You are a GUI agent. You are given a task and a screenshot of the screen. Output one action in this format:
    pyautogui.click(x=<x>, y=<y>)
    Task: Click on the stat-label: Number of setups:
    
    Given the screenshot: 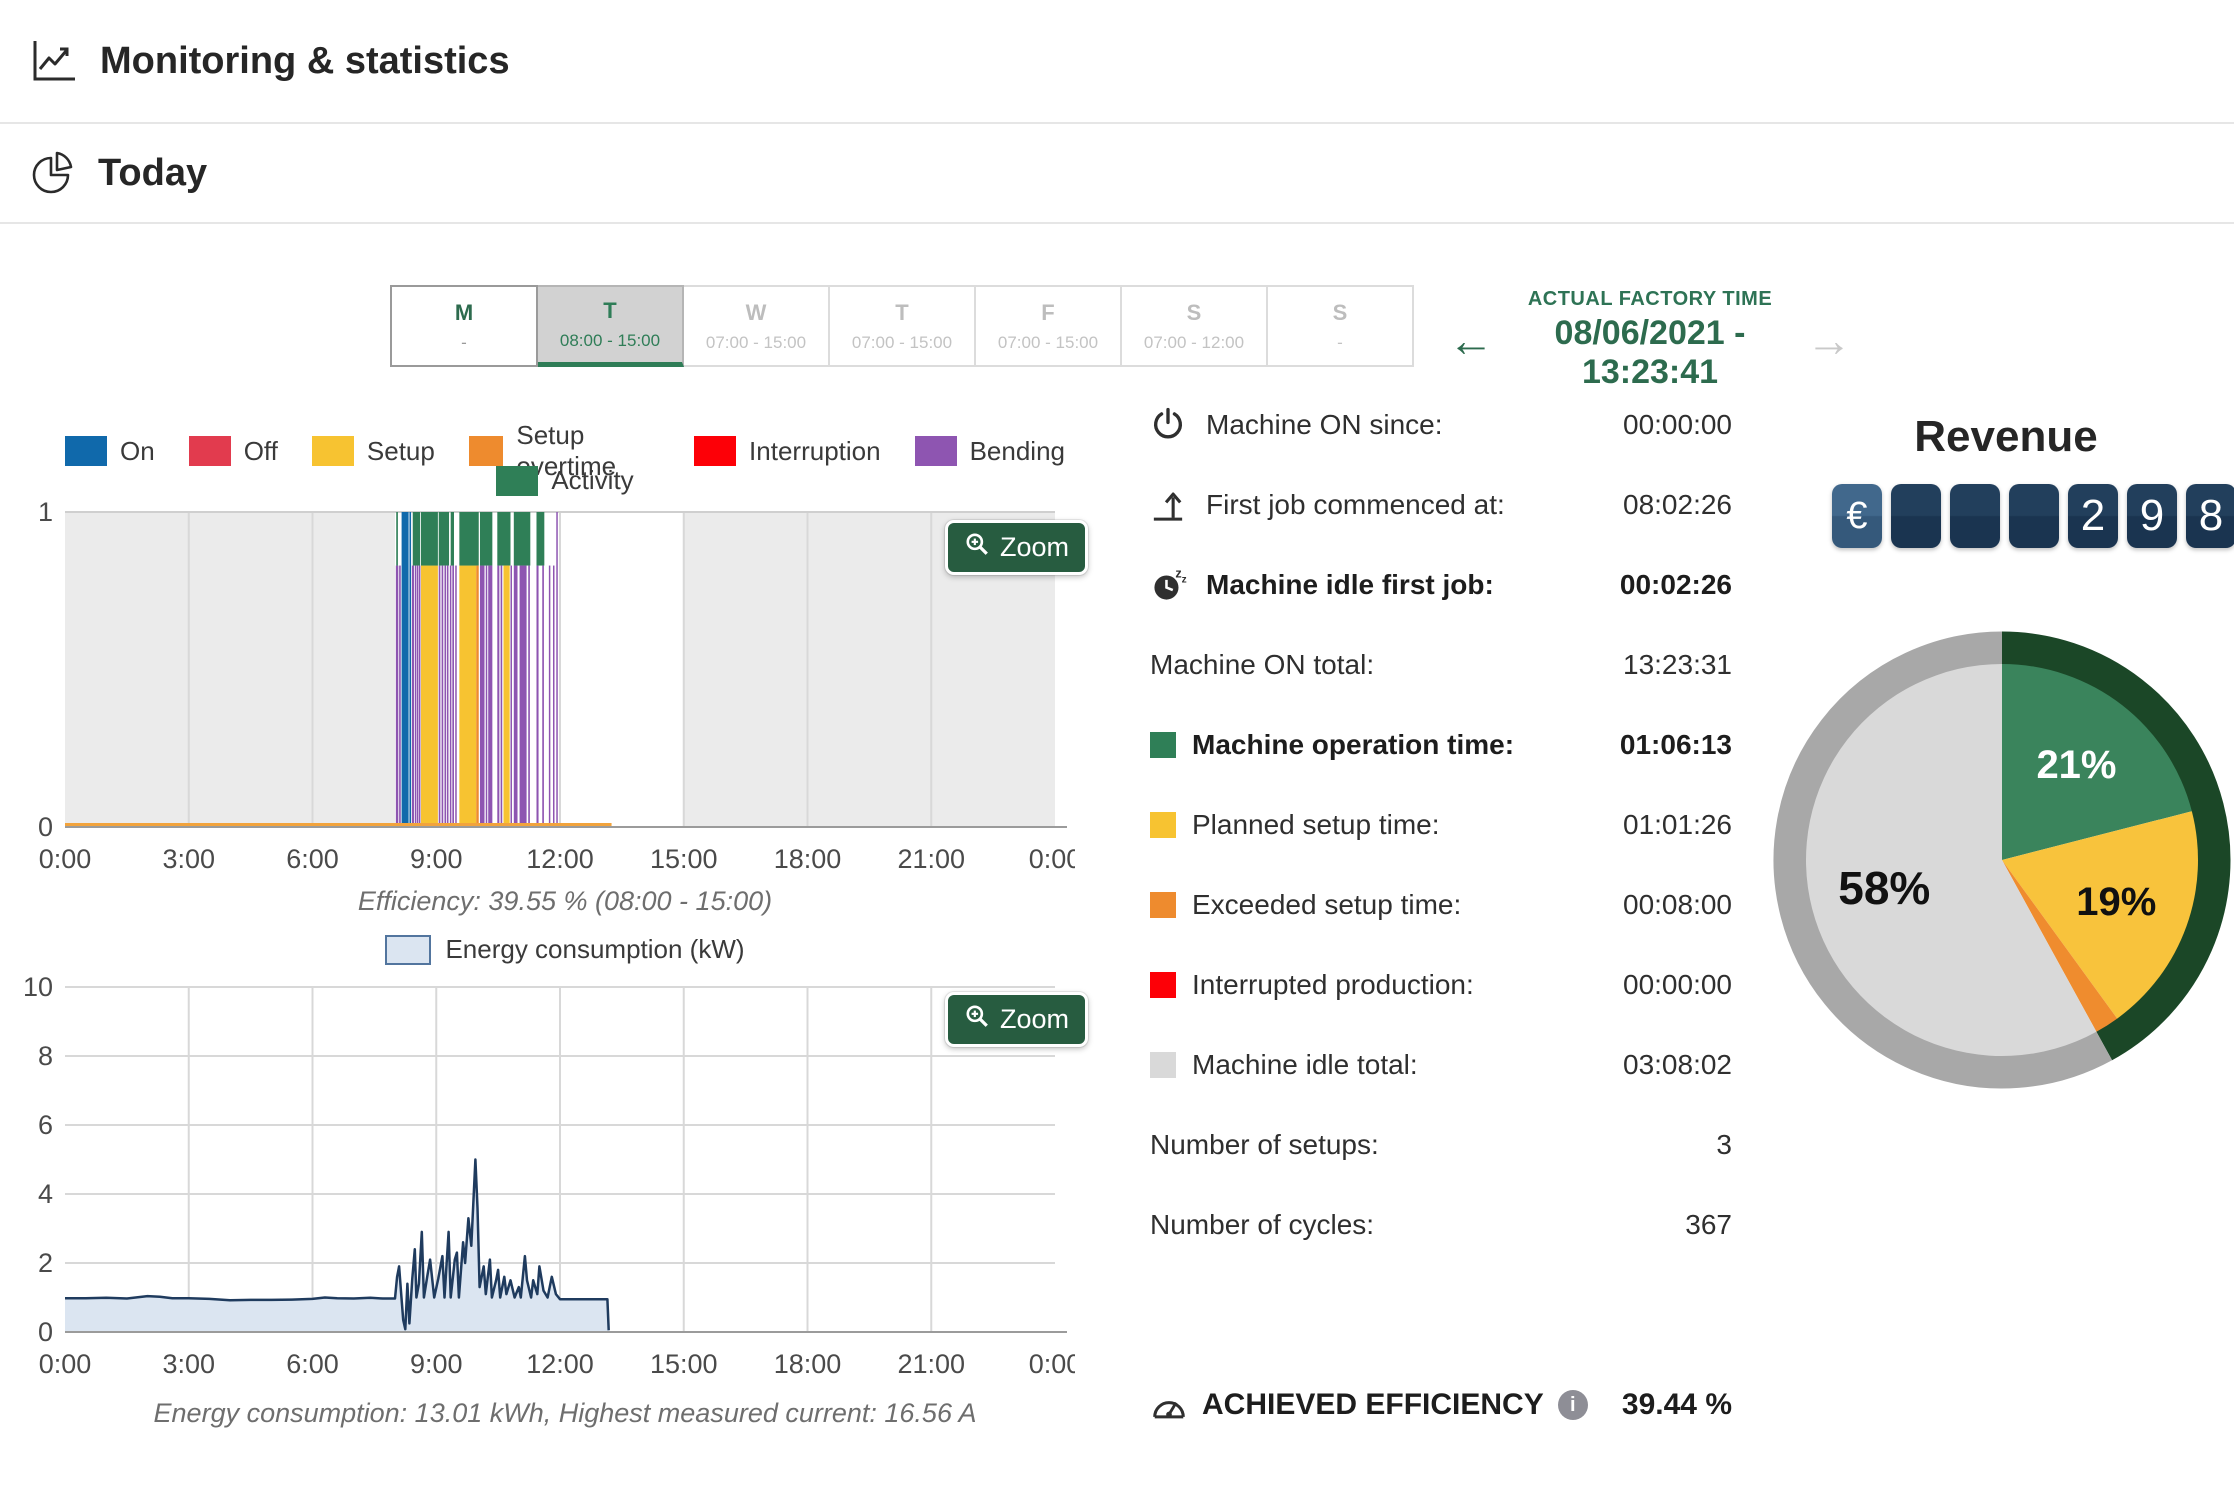 What is the action you would take?
    pyautogui.click(x=1264, y=1144)
    